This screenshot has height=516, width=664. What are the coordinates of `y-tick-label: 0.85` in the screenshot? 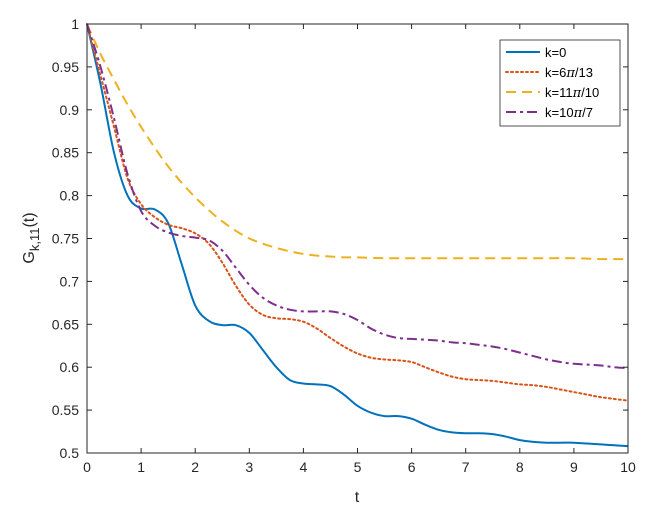 It's located at (65, 153).